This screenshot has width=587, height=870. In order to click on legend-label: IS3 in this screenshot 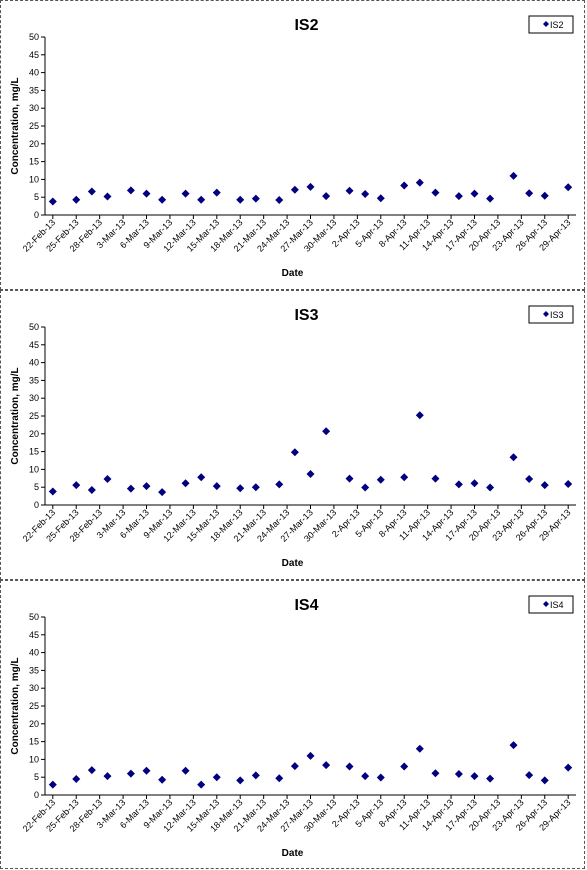, I will do `click(557, 315)`.